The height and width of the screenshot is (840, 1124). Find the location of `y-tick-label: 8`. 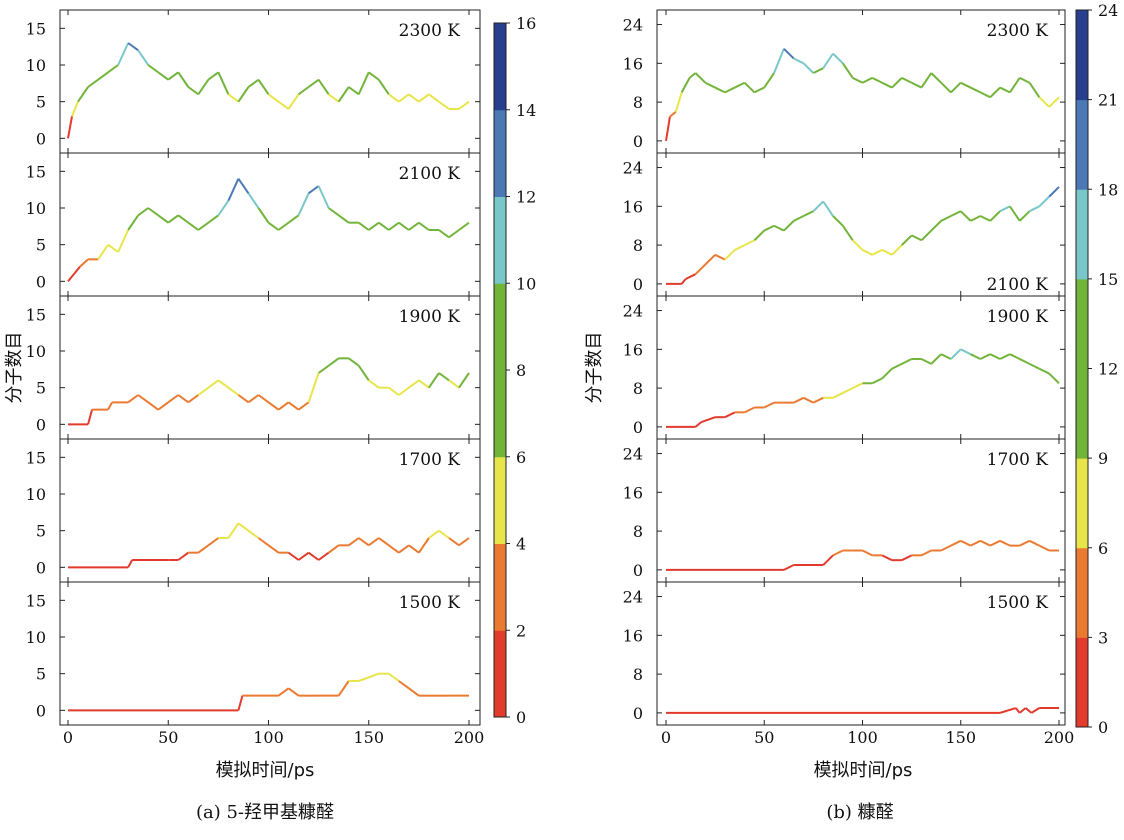

y-tick-label: 8 is located at coordinates (638, 102).